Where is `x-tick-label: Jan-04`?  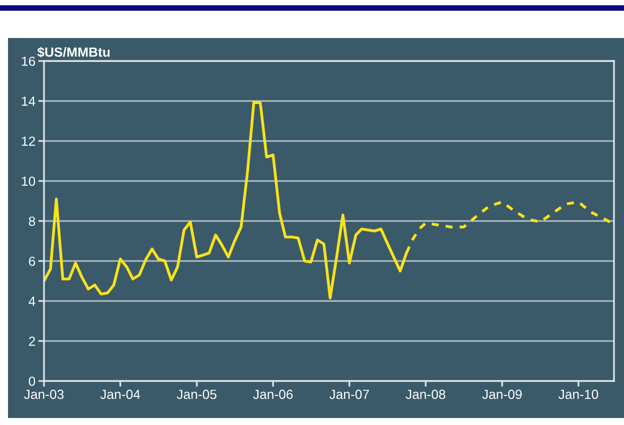
x-tick-label: Jan-04 is located at coordinates (120, 395).